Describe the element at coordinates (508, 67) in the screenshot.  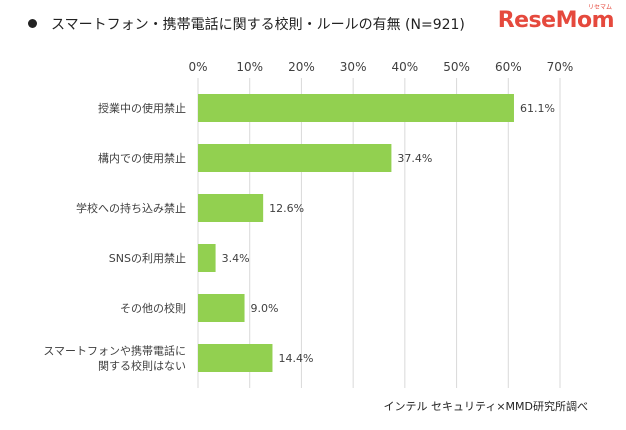
I see `x-tick-label: 60%` at that location.